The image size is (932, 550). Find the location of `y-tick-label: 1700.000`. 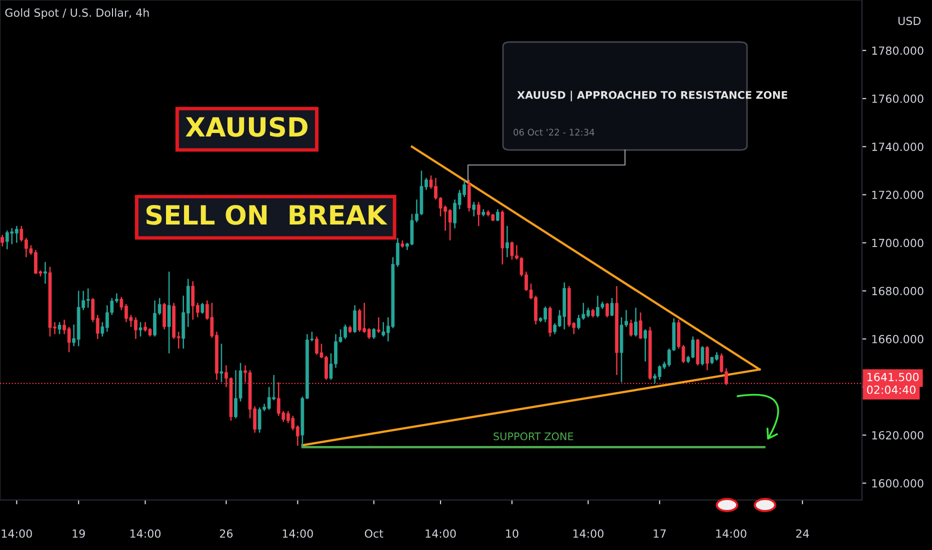

y-tick-label: 1700.000 is located at coordinates (898, 243).